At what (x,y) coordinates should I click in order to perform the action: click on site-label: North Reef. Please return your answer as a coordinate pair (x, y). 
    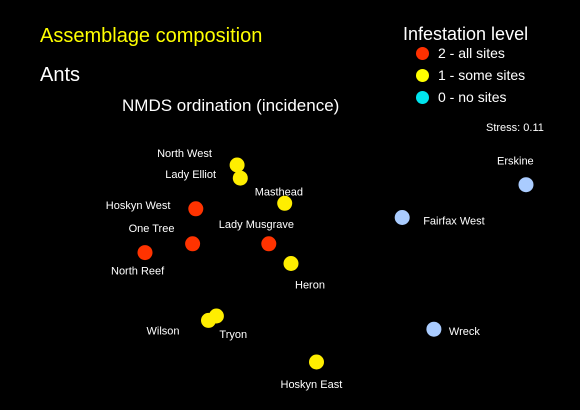
    Looking at the image, I should click on (138, 272).